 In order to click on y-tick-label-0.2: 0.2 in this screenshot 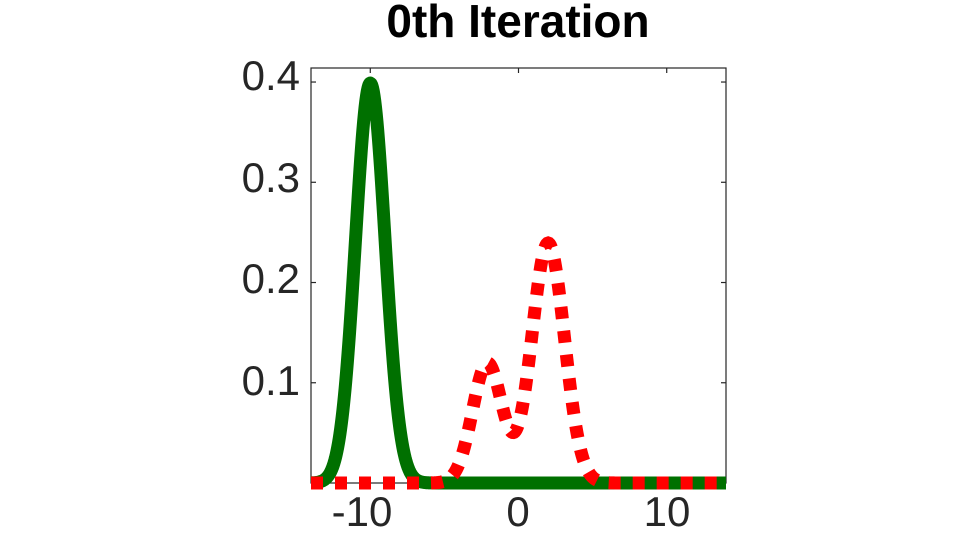, I will do `click(270, 278)`.